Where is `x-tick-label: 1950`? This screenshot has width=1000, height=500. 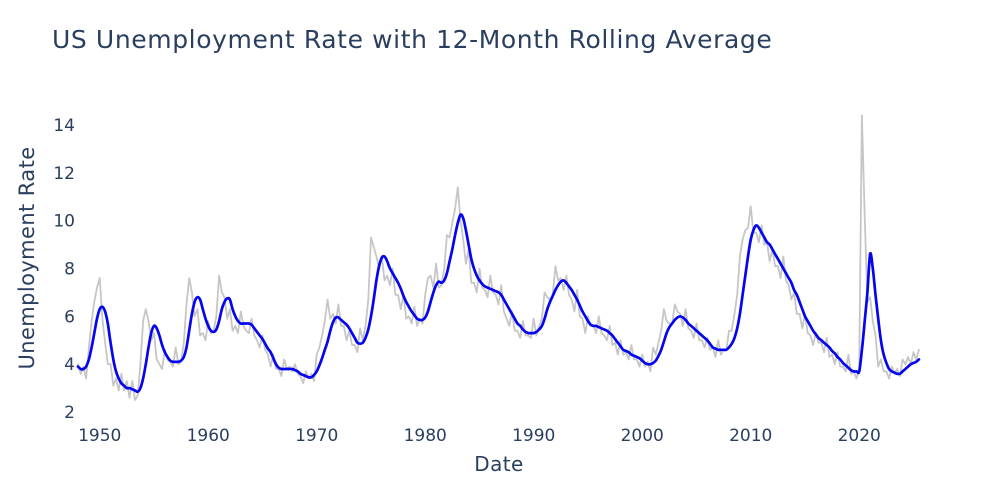 x-tick-label: 1950 is located at coordinates (99, 436).